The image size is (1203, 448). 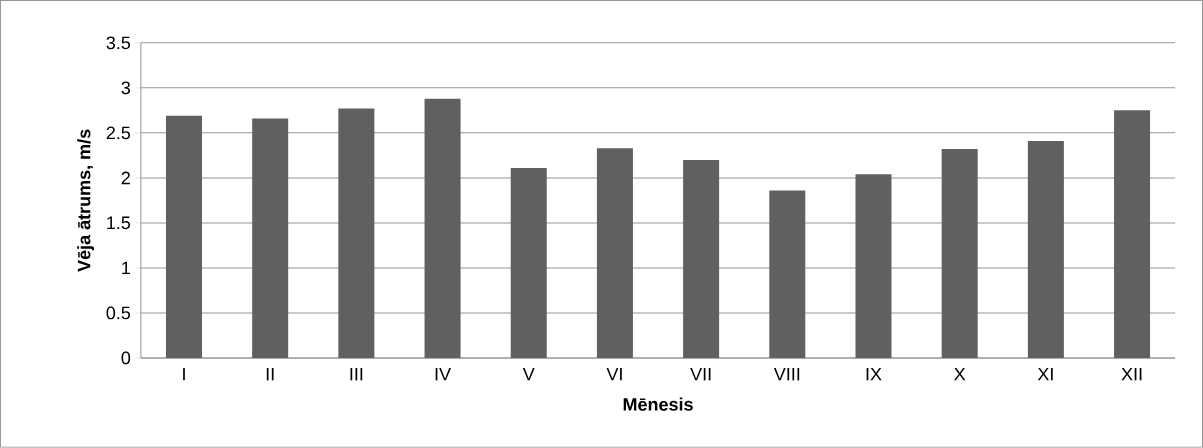 I want to click on x-tick-label: VIII, so click(x=786, y=374).